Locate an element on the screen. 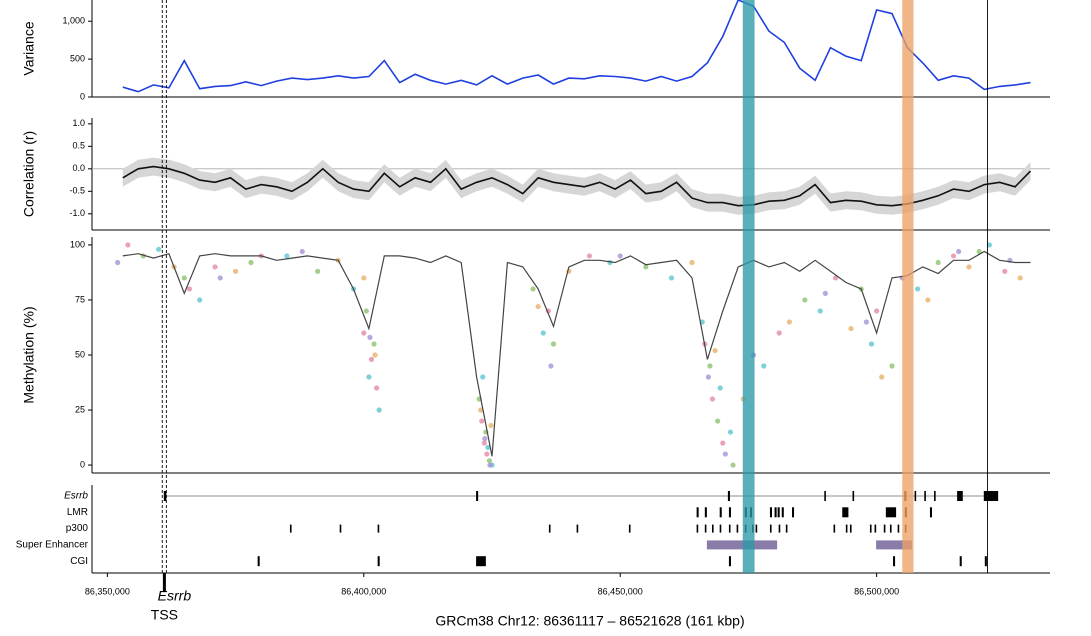 The width and height of the screenshot is (1091, 636). track-label: p300 is located at coordinates (77, 528).